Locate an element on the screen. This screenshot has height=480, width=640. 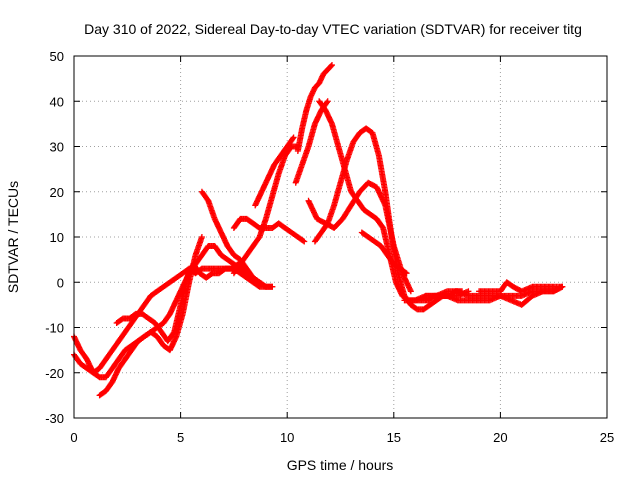
y-tick-label: -20 is located at coordinates (54, 373).